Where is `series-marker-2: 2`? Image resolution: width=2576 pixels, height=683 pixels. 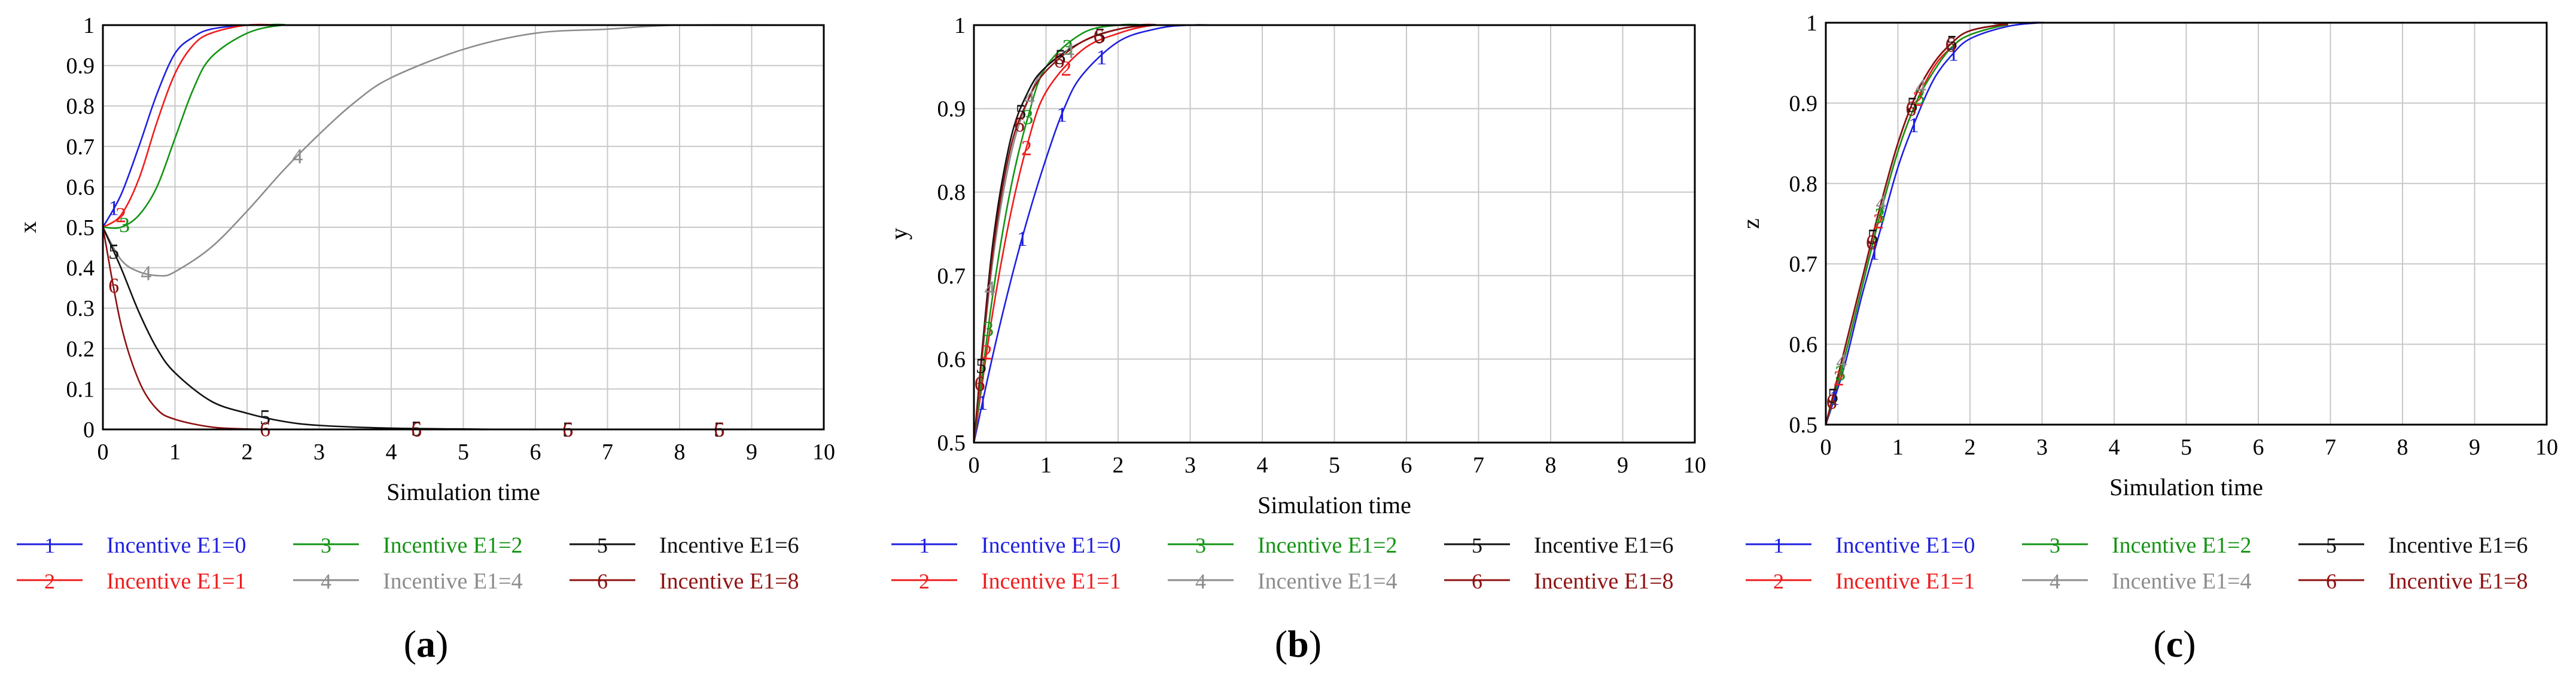
series-marker-2: 2 is located at coordinates (1878, 221).